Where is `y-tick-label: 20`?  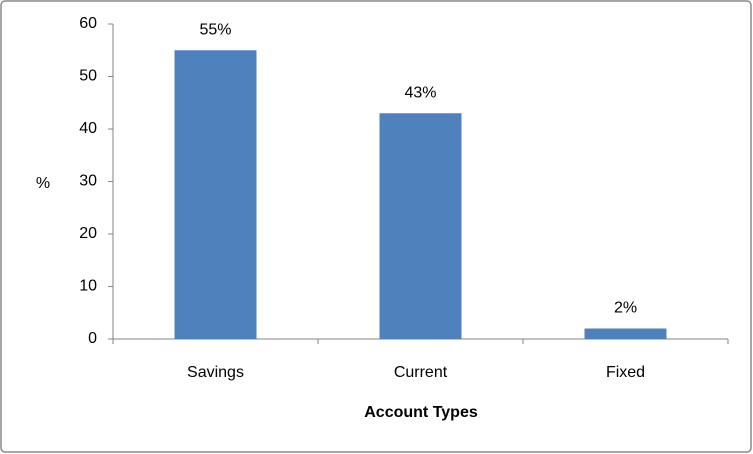
y-tick-label: 20 is located at coordinates (88, 233).